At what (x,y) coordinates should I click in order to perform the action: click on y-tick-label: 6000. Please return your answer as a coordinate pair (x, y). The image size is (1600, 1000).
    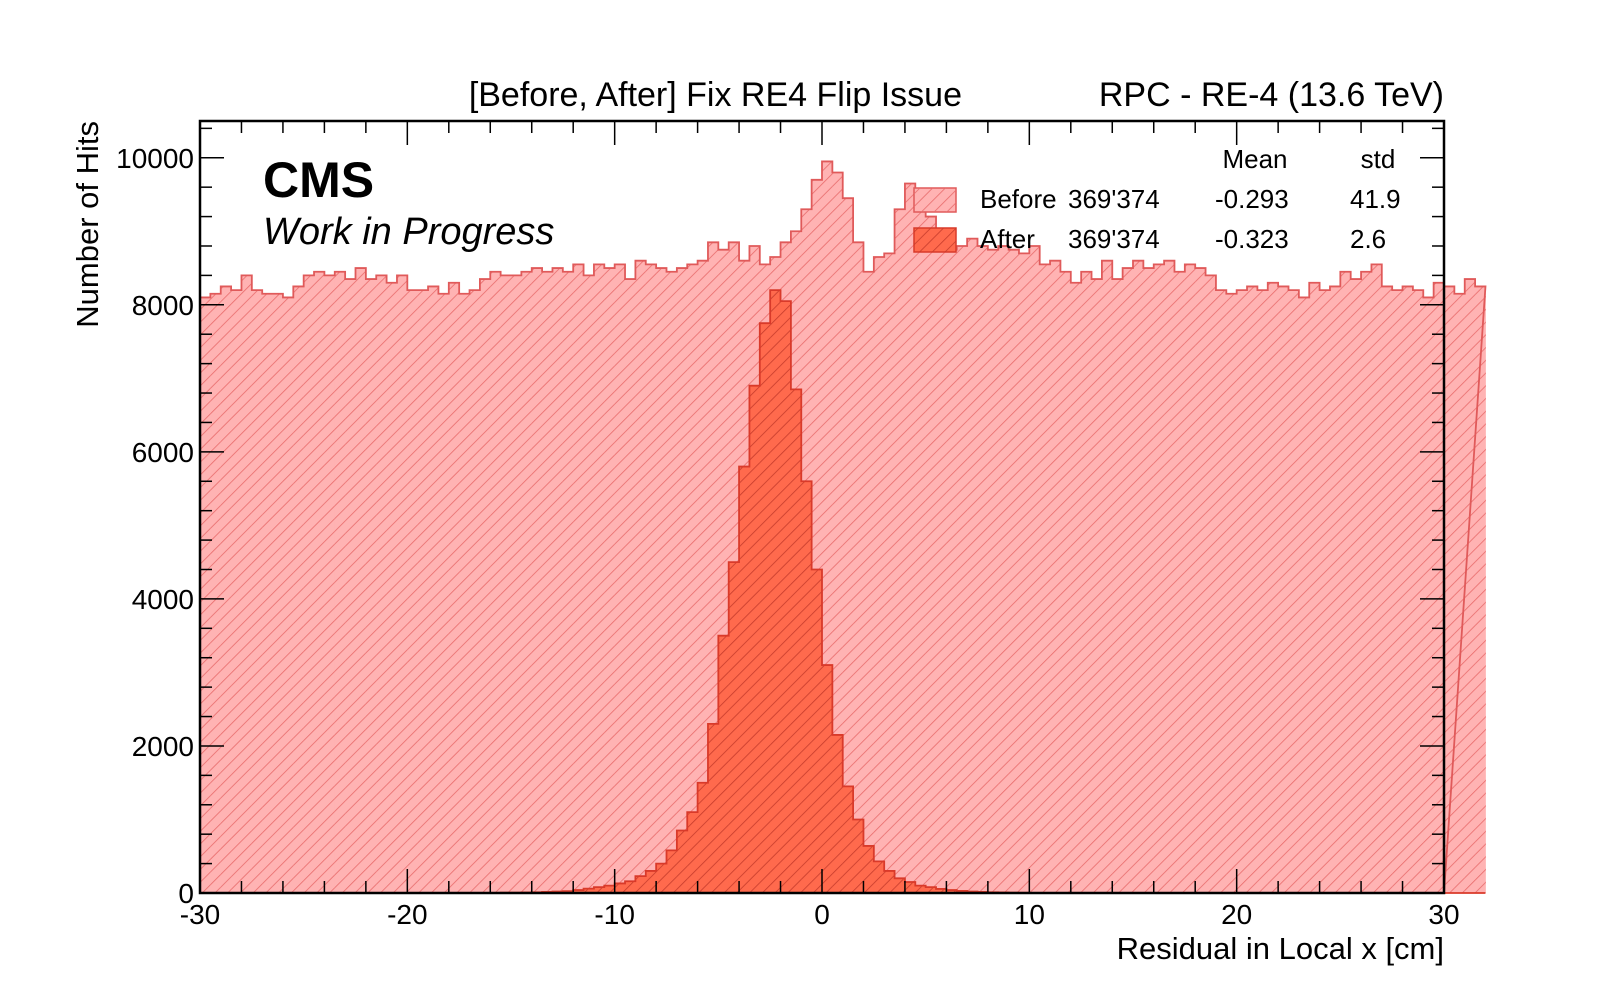
    Looking at the image, I should click on (163, 452).